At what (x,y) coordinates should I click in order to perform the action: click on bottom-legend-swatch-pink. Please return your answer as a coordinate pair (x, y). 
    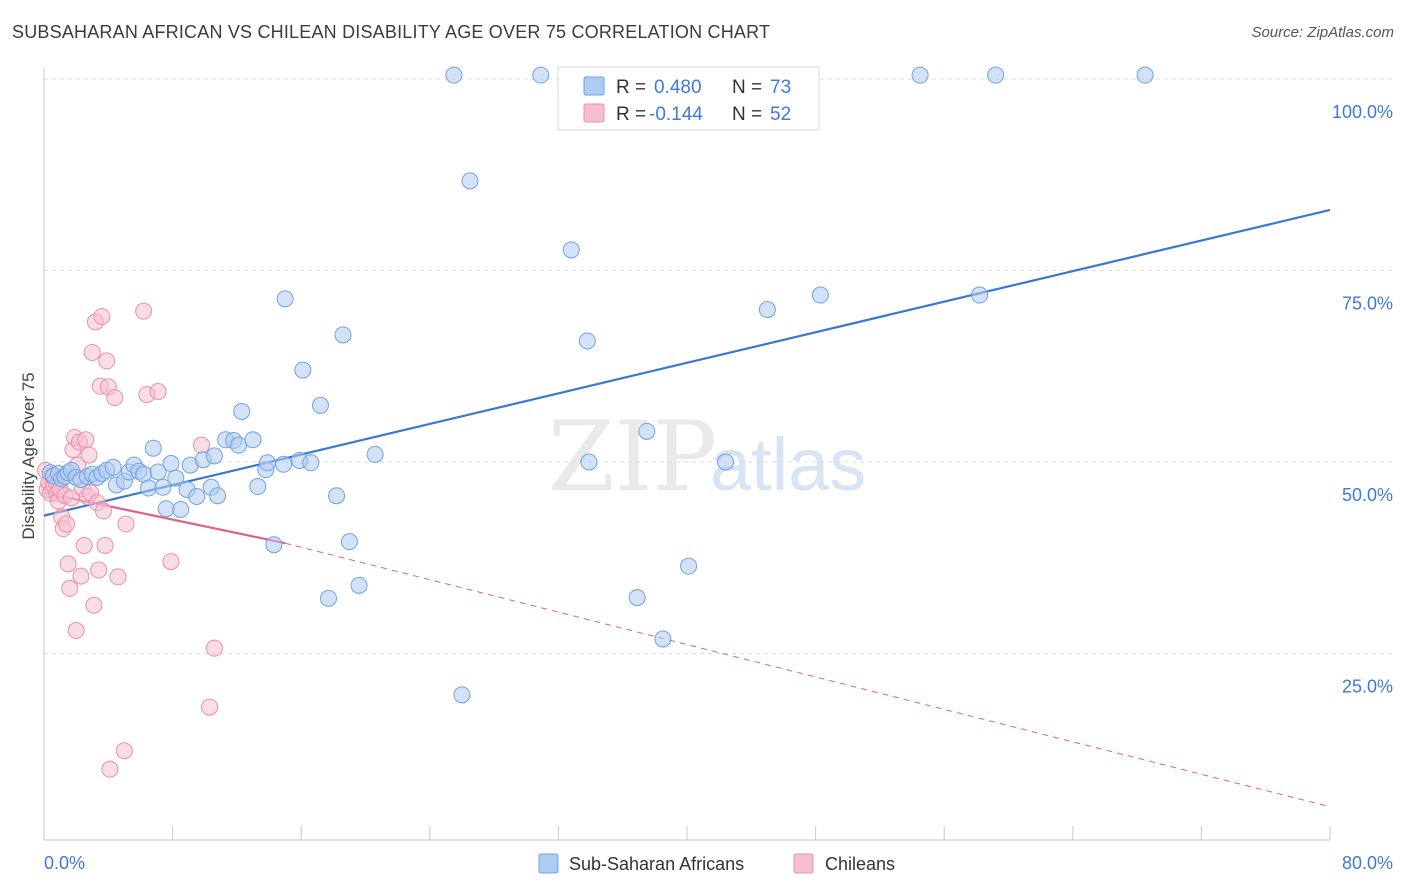
    Looking at the image, I should click on (803, 863).